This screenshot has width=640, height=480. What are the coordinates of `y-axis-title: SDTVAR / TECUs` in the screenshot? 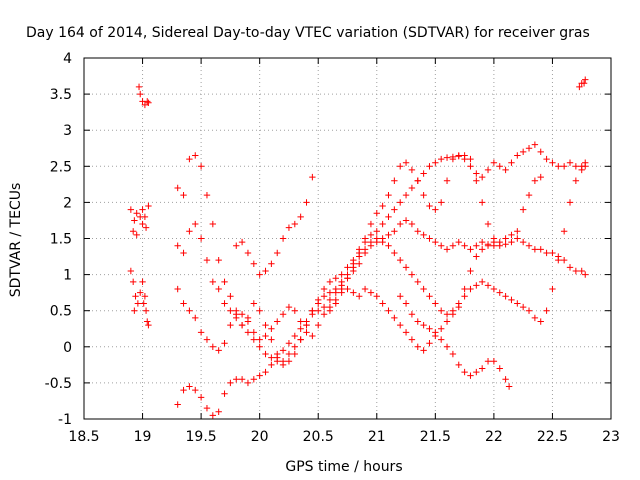 It's located at (16, 240).